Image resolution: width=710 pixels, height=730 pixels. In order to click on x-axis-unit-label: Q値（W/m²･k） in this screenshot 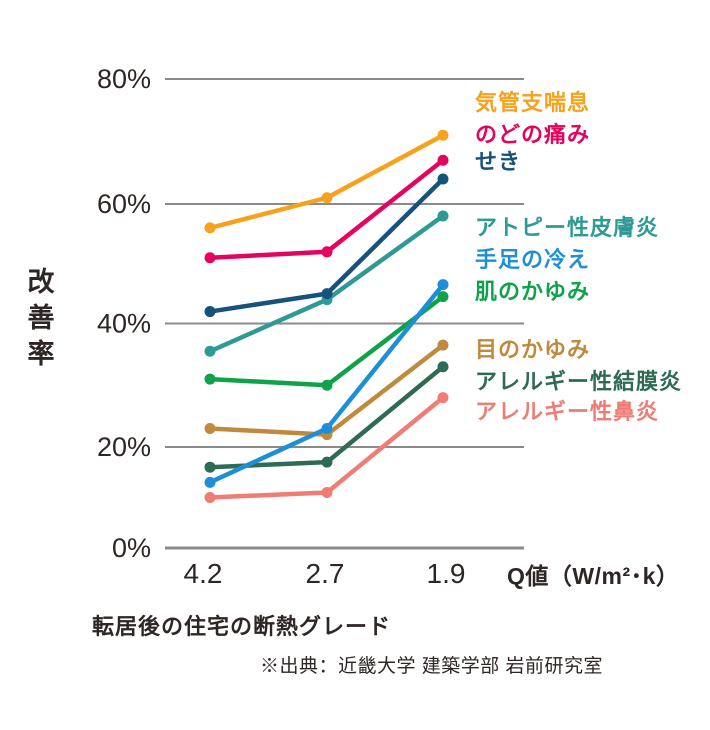, I will do `click(593, 576)`.